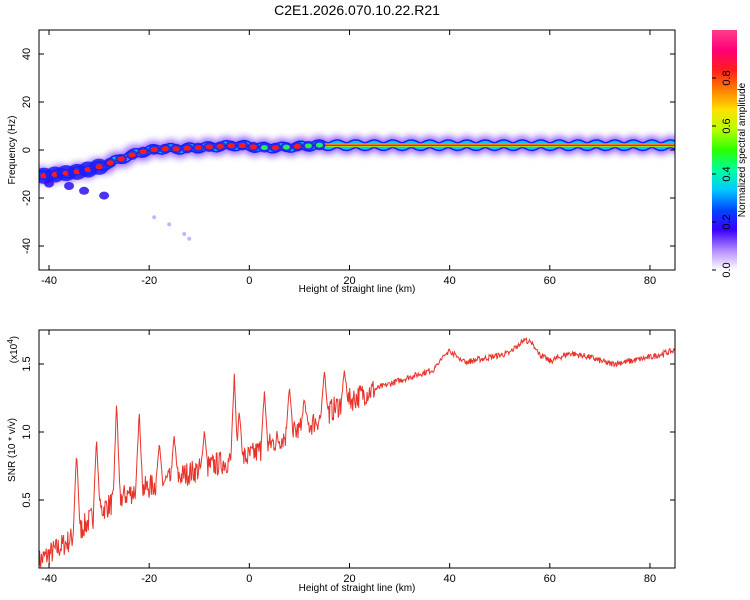 This screenshot has height=600, width=750. I want to click on colorbar-tick-label: 0.0, so click(727, 269).